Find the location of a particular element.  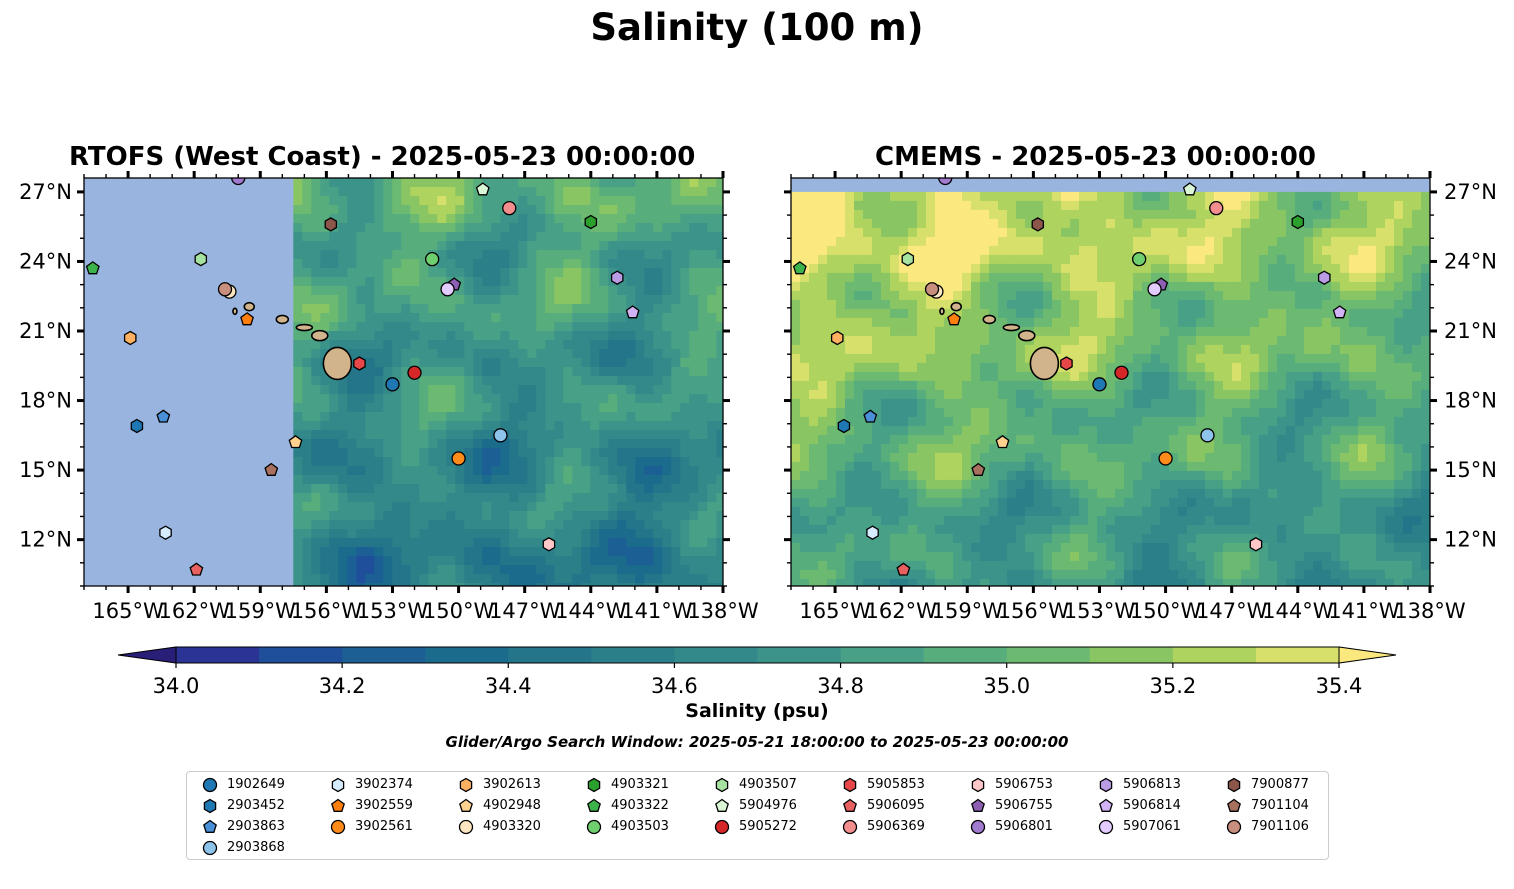

legend-label: 5905853 is located at coordinates (896, 784).